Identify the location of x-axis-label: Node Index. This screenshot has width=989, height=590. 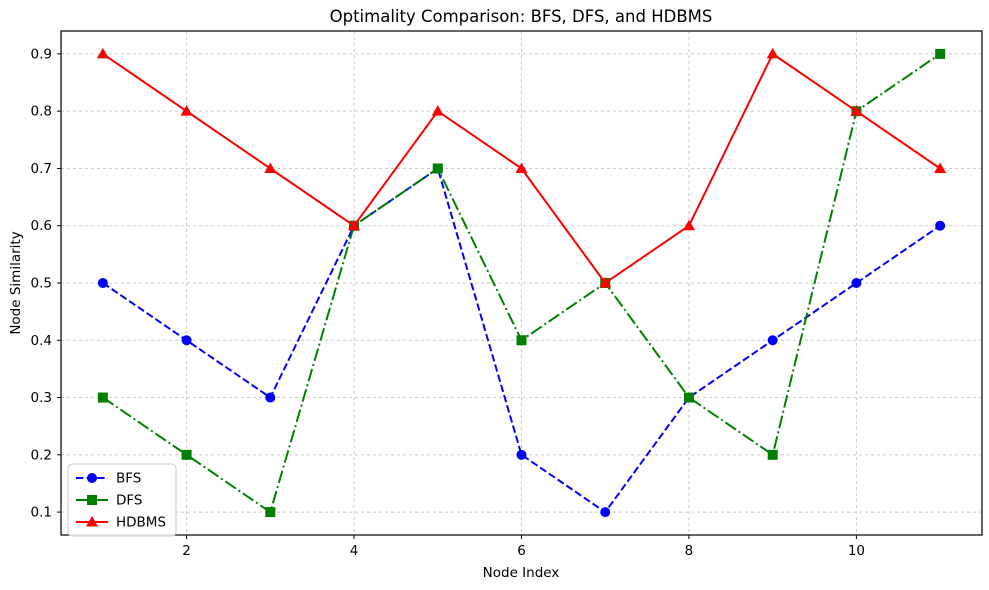
(521, 573).